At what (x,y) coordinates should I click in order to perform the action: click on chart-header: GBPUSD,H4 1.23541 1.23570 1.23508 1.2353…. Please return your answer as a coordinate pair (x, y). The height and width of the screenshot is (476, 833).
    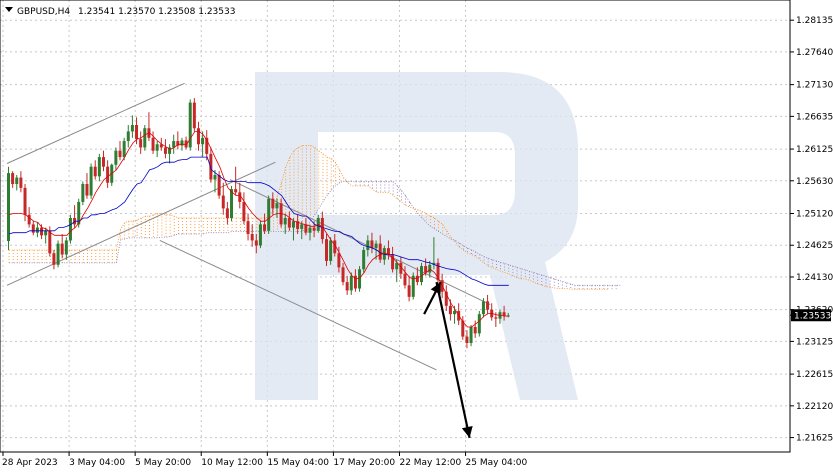
    Looking at the image, I should click on (120, 12).